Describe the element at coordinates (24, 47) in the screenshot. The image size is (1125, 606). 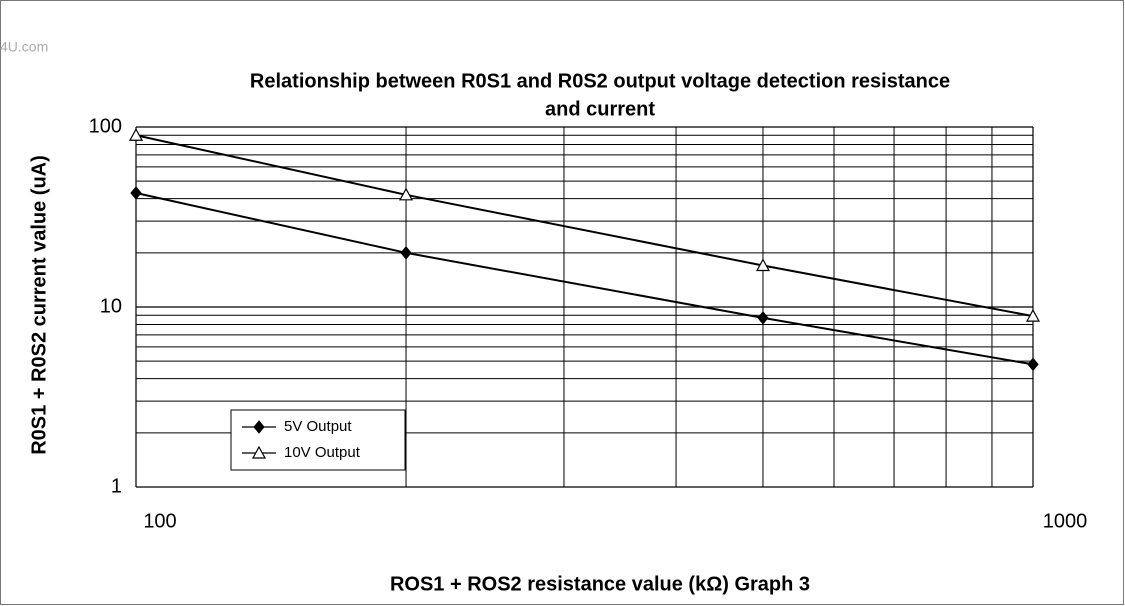
I see `watermark: 4U.com` at that location.